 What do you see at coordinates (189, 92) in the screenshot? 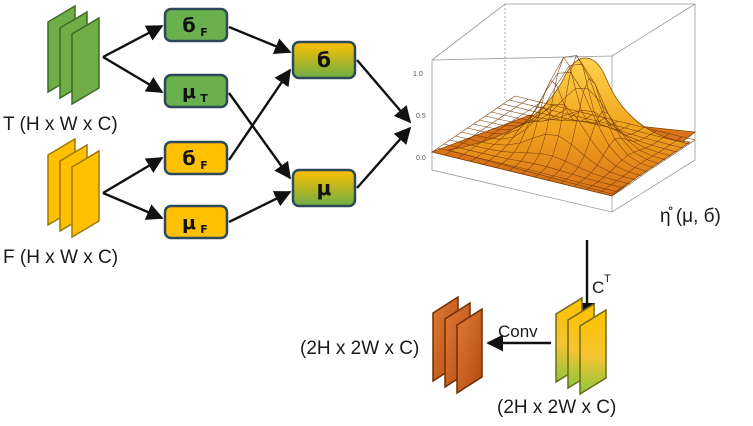
I see `mu-t-symbol: μ` at bounding box center [189, 92].